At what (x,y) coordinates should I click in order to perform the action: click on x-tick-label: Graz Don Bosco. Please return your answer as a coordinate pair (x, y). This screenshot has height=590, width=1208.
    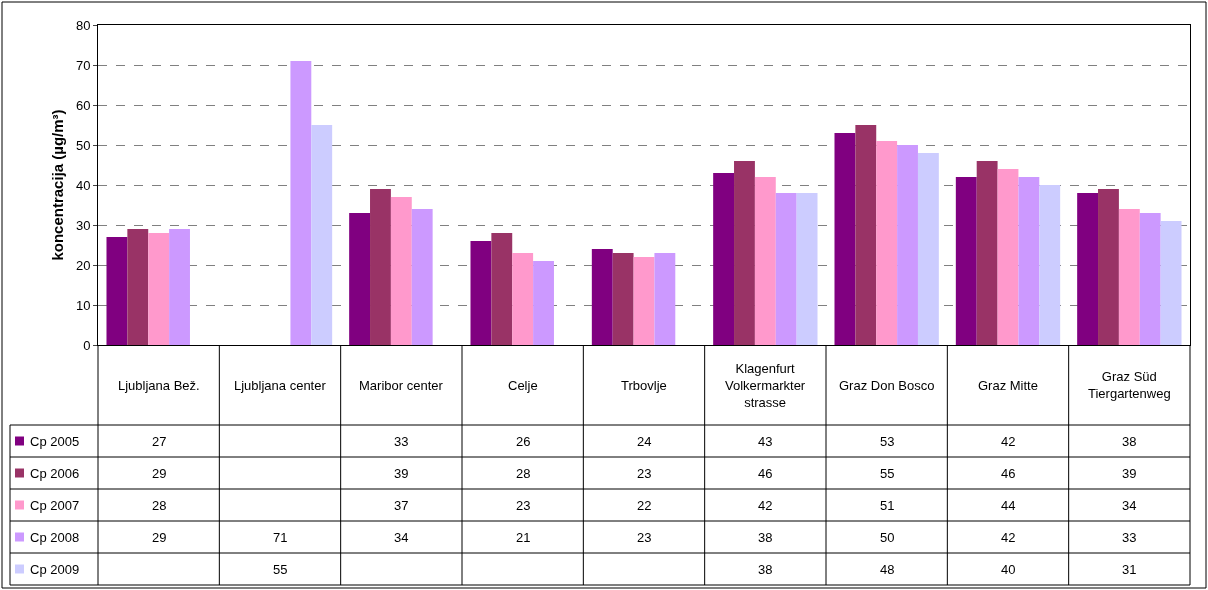
    Looking at the image, I should click on (887, 385).